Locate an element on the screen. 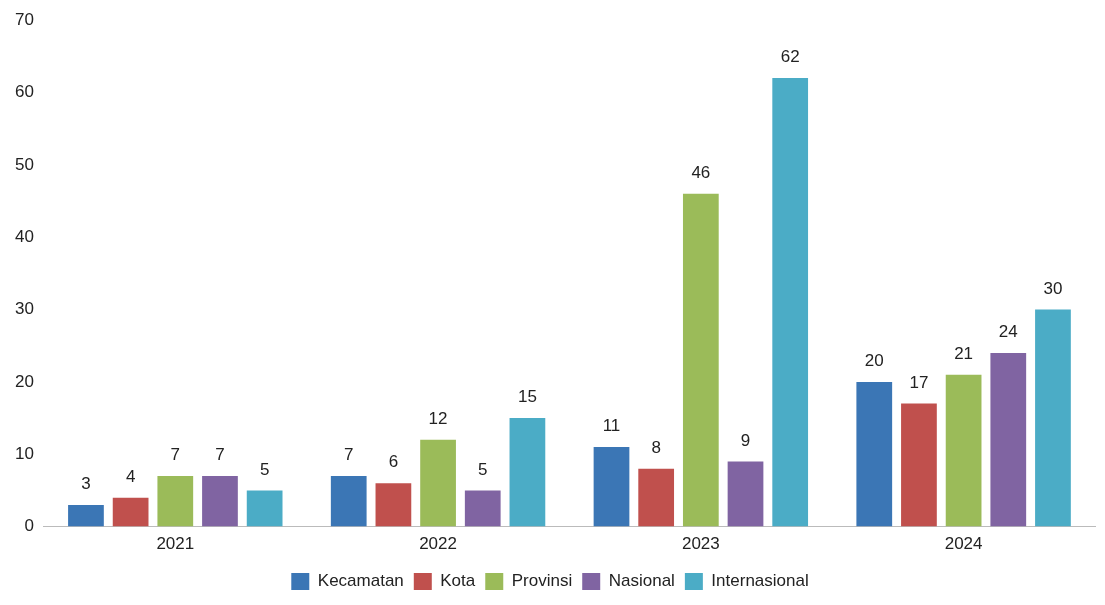 This screenshot has height=605, width=1105. x-tick-label: 2022 is located at coordinates (438, 544).